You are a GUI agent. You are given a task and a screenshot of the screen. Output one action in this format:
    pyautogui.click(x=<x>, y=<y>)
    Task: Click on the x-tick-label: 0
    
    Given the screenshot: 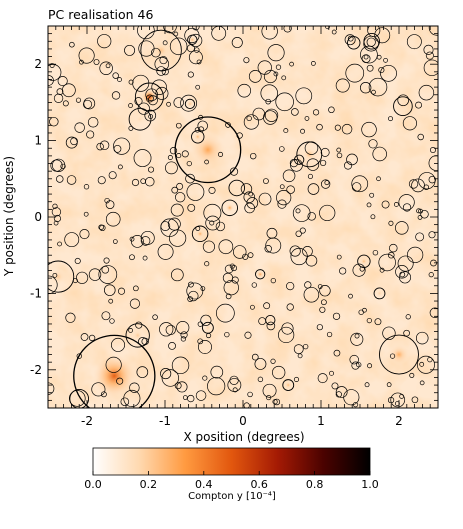 What is the action you would take?
    pyautogui.click(x=243, y=421)
    